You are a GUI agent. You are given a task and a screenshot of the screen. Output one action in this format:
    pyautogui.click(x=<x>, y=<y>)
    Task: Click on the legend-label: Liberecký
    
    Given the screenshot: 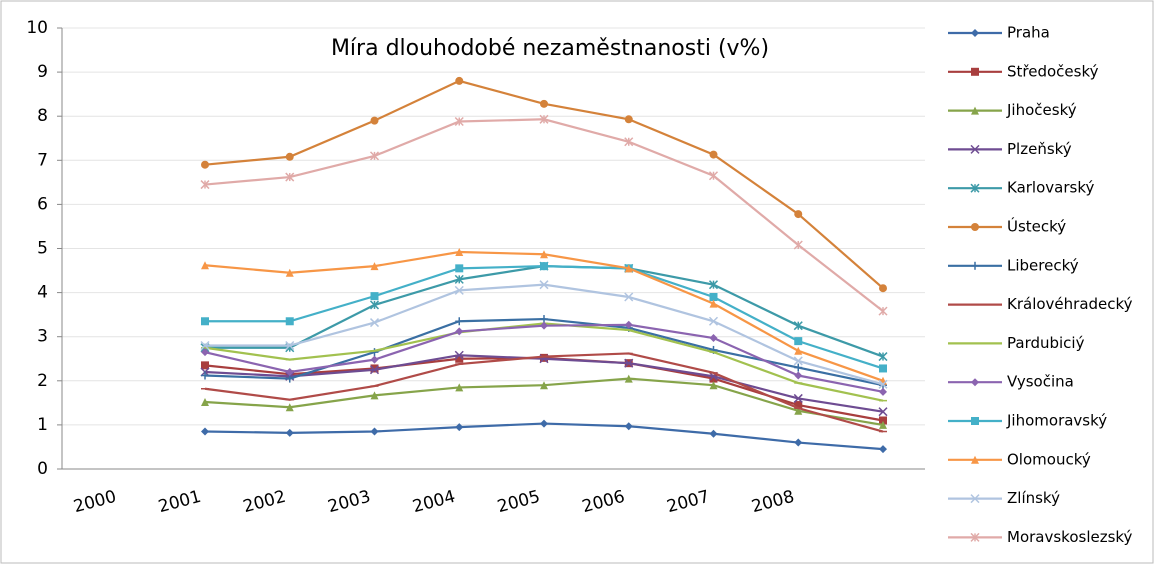 What is the action you would take?
    pyautogui.click(x=1043, y=265)
    